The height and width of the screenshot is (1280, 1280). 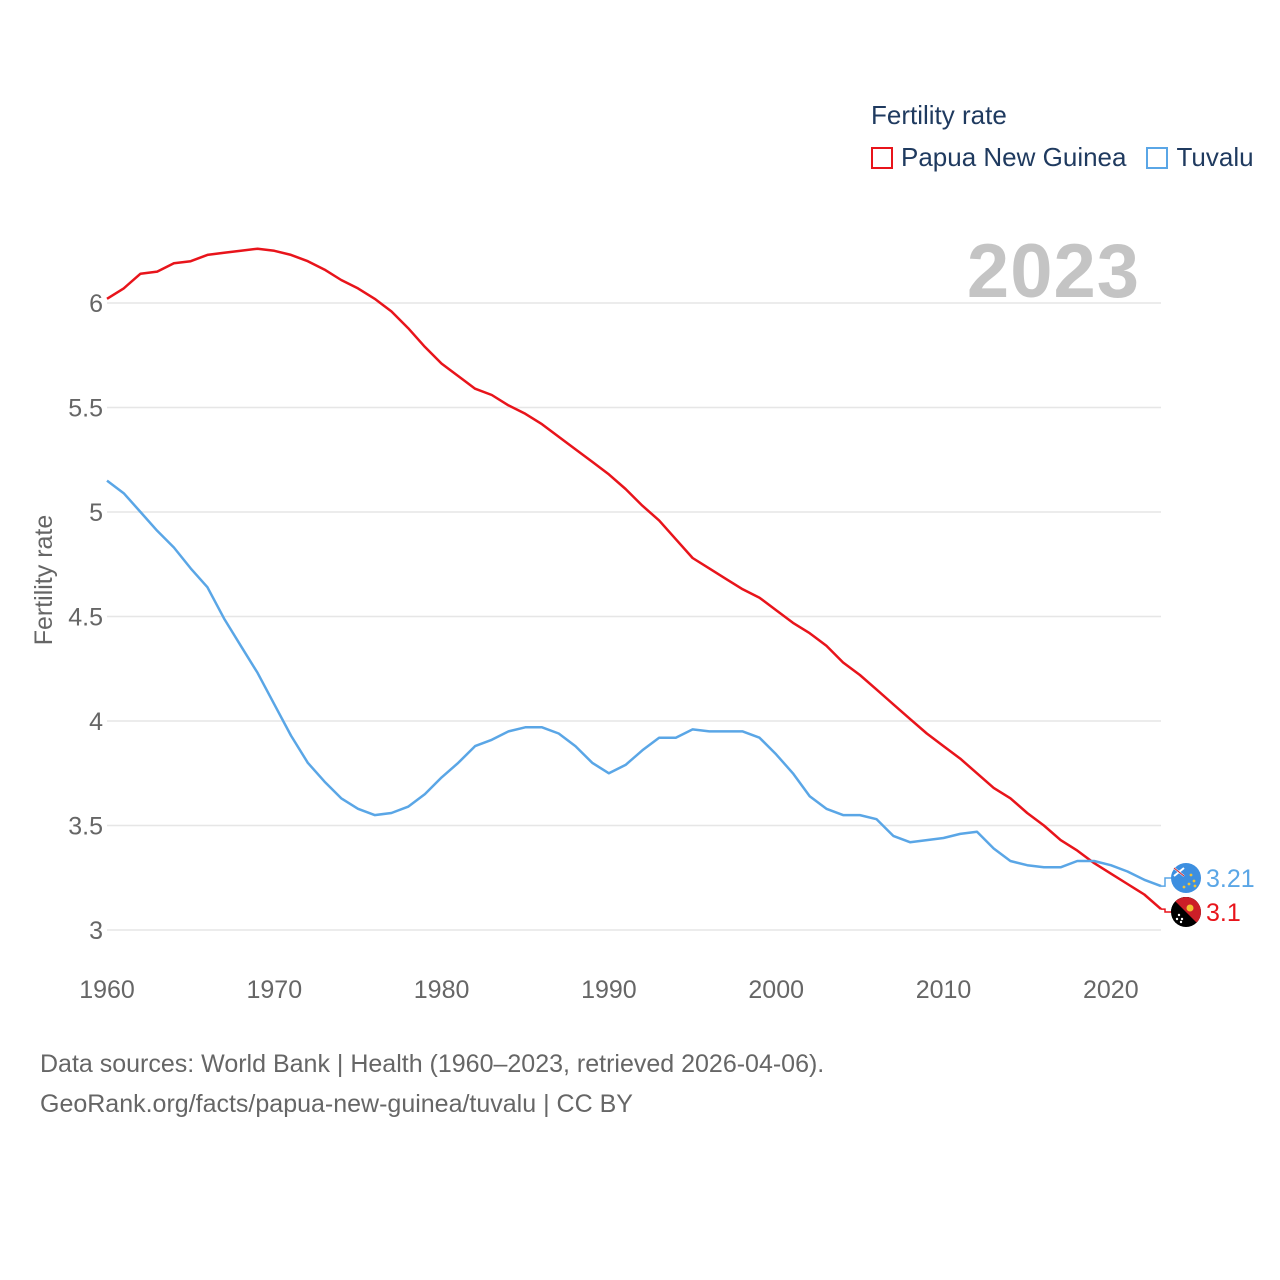 I want to click on legend-item-tuvalu: Tuvalu, so click(x=1200, y=157).